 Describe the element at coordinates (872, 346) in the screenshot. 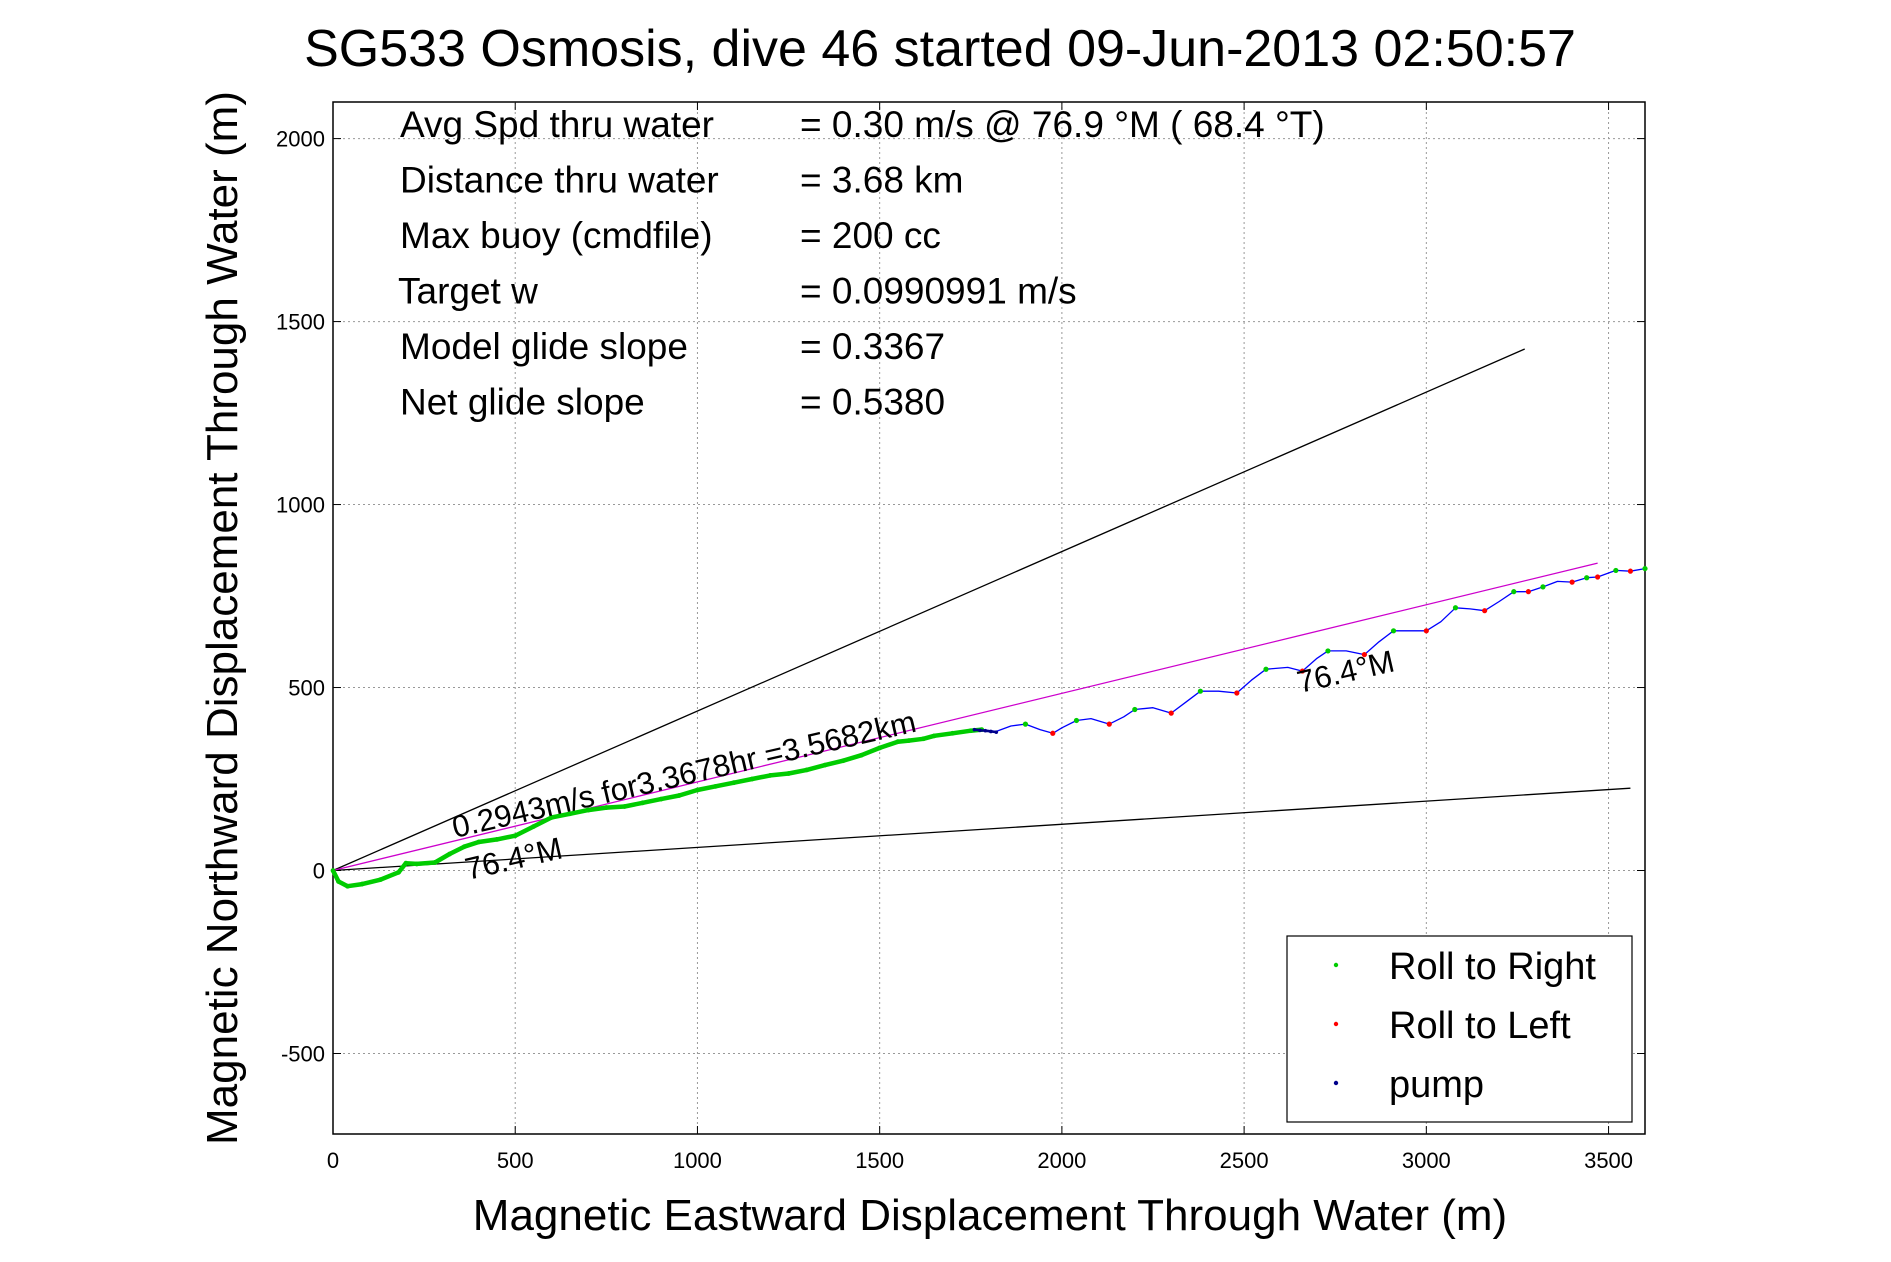

I see `stat-value: = 0.3367` at that location.